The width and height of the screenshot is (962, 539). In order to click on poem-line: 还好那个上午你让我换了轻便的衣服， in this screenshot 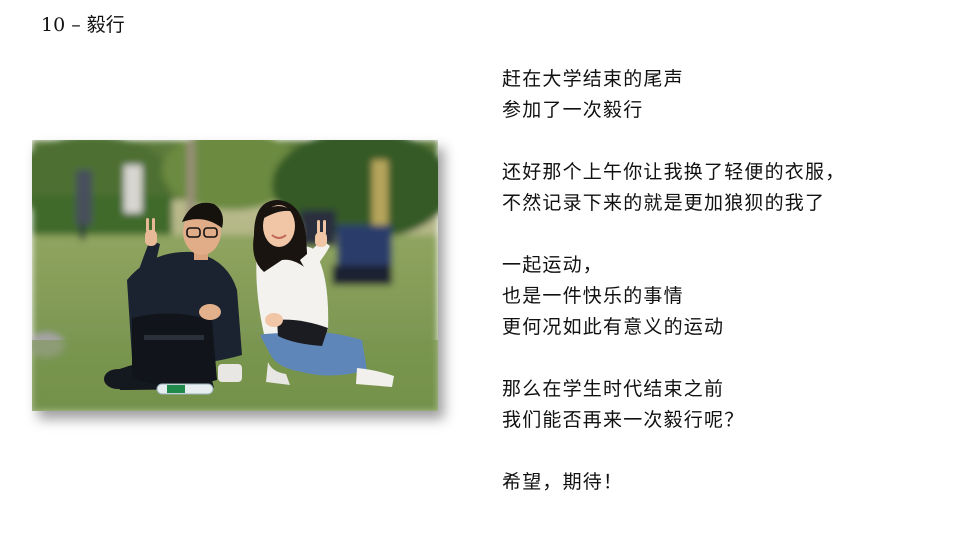, I will do `click(674, 172)`.